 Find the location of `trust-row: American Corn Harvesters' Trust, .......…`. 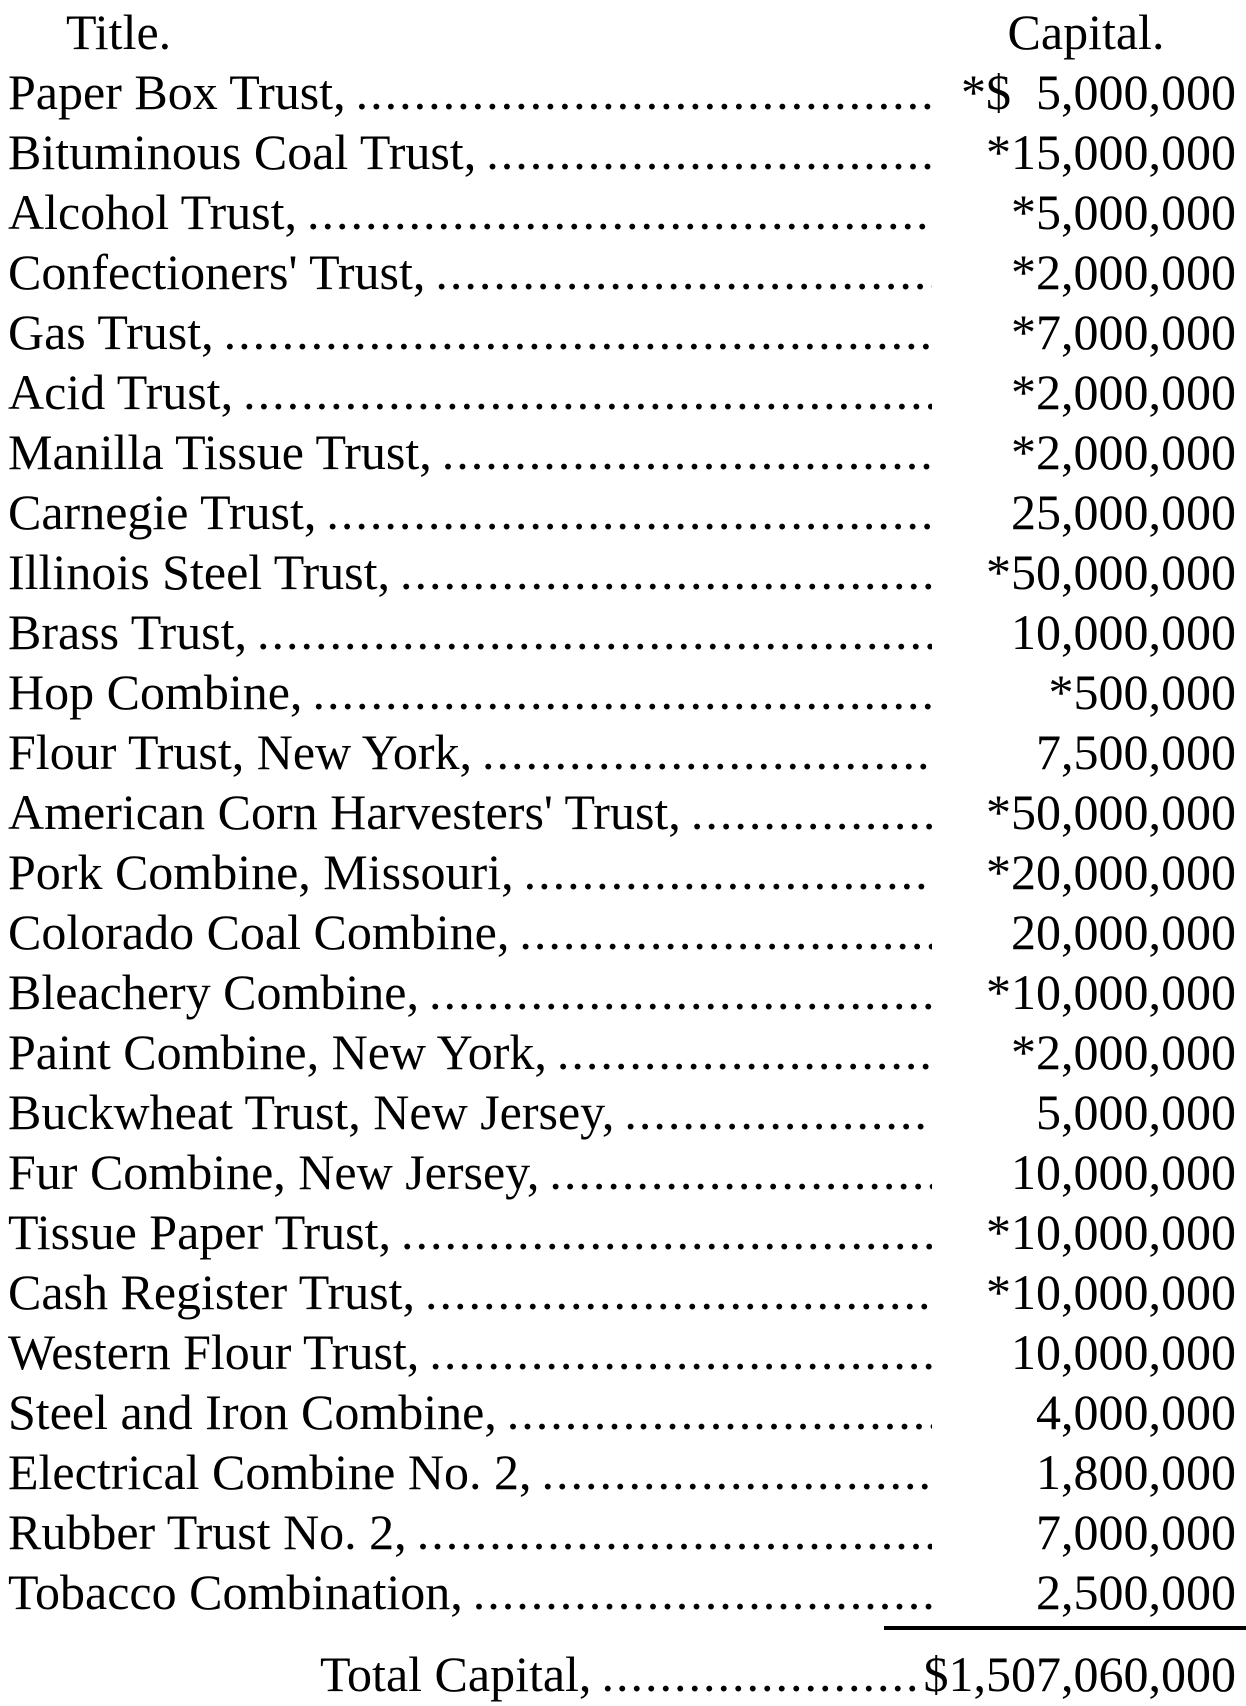

trust-row: American Corn Harvesters' Trust, .......… is located at coordinates (622, 812).